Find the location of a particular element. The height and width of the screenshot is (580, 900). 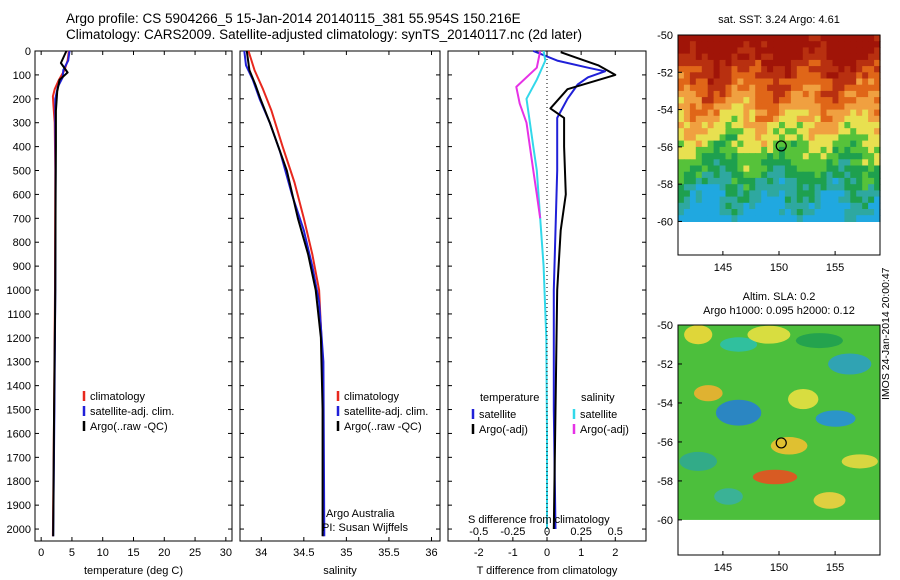

x-tick-label: 155 is located at coordinates (835, 268).